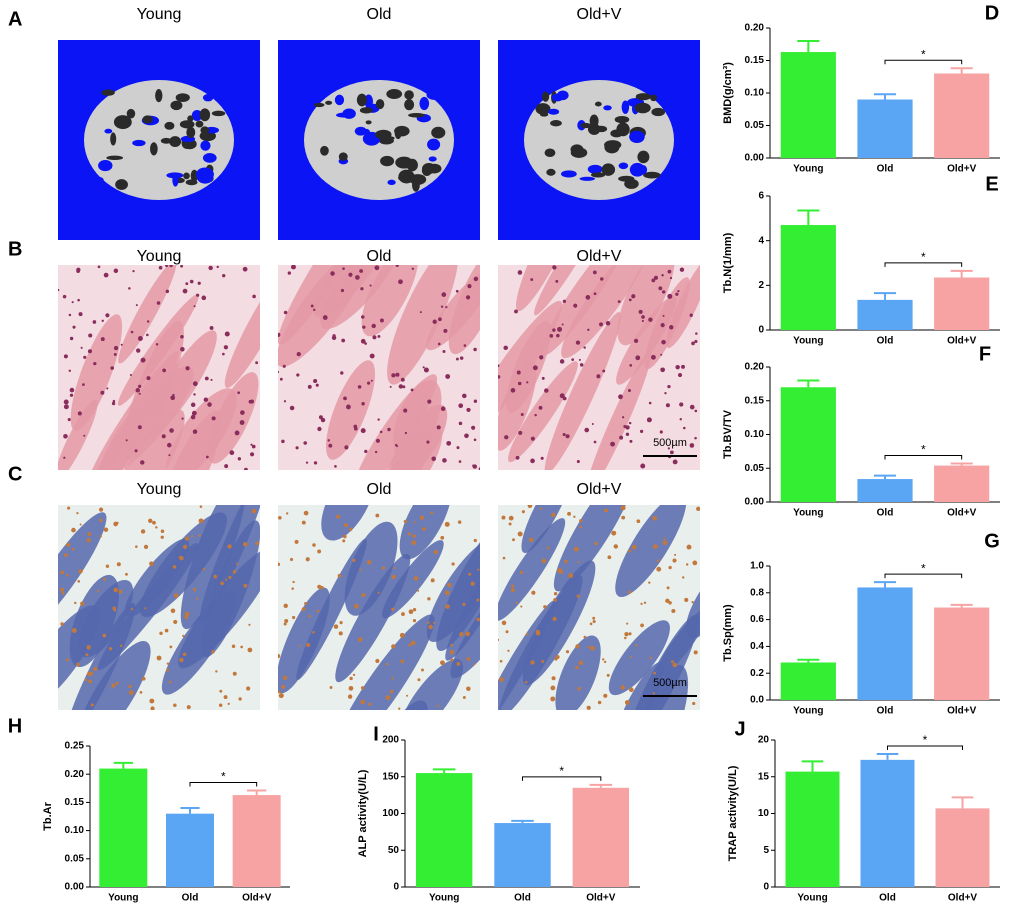  What do you see at coordinates (885, 711) in the screenshot?
I see `x-tick-label: Old` at bounding box center [885, 711].